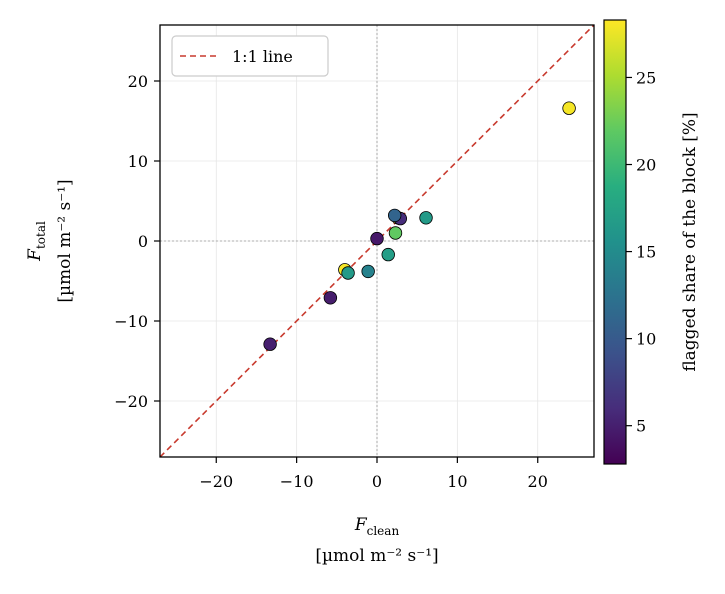  What do you see at coordinates (646, 339) in the screenshot?
I see `colorbar-tick-label-1: 10` at bounding box center [646, 339].